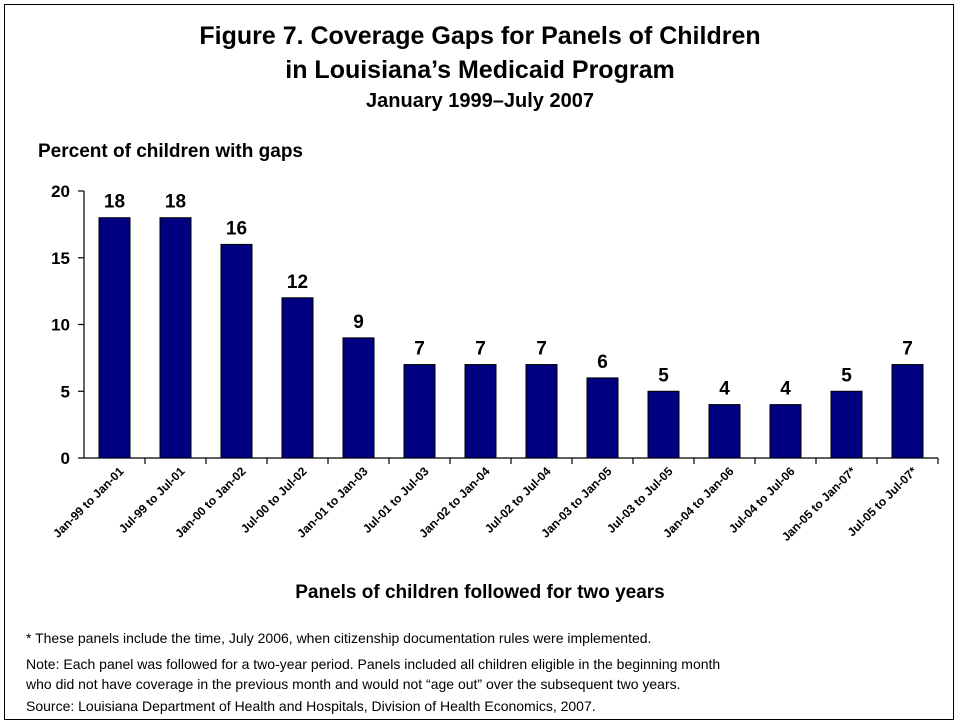  What do you see at coordinates (236, 228) in the screenshot?
I see `data-label: 16` at bounding box center [236, 228].